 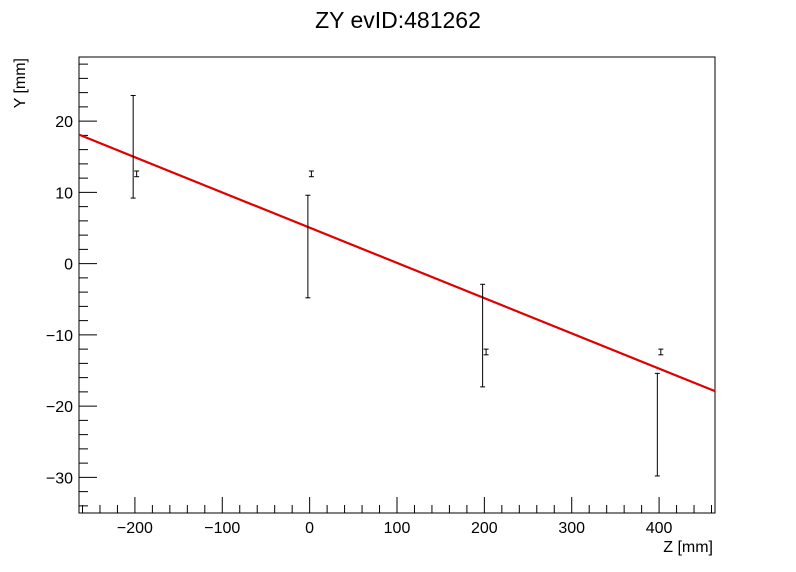 I want to click on x-tick-label: 300, so click(x=571, y=528).